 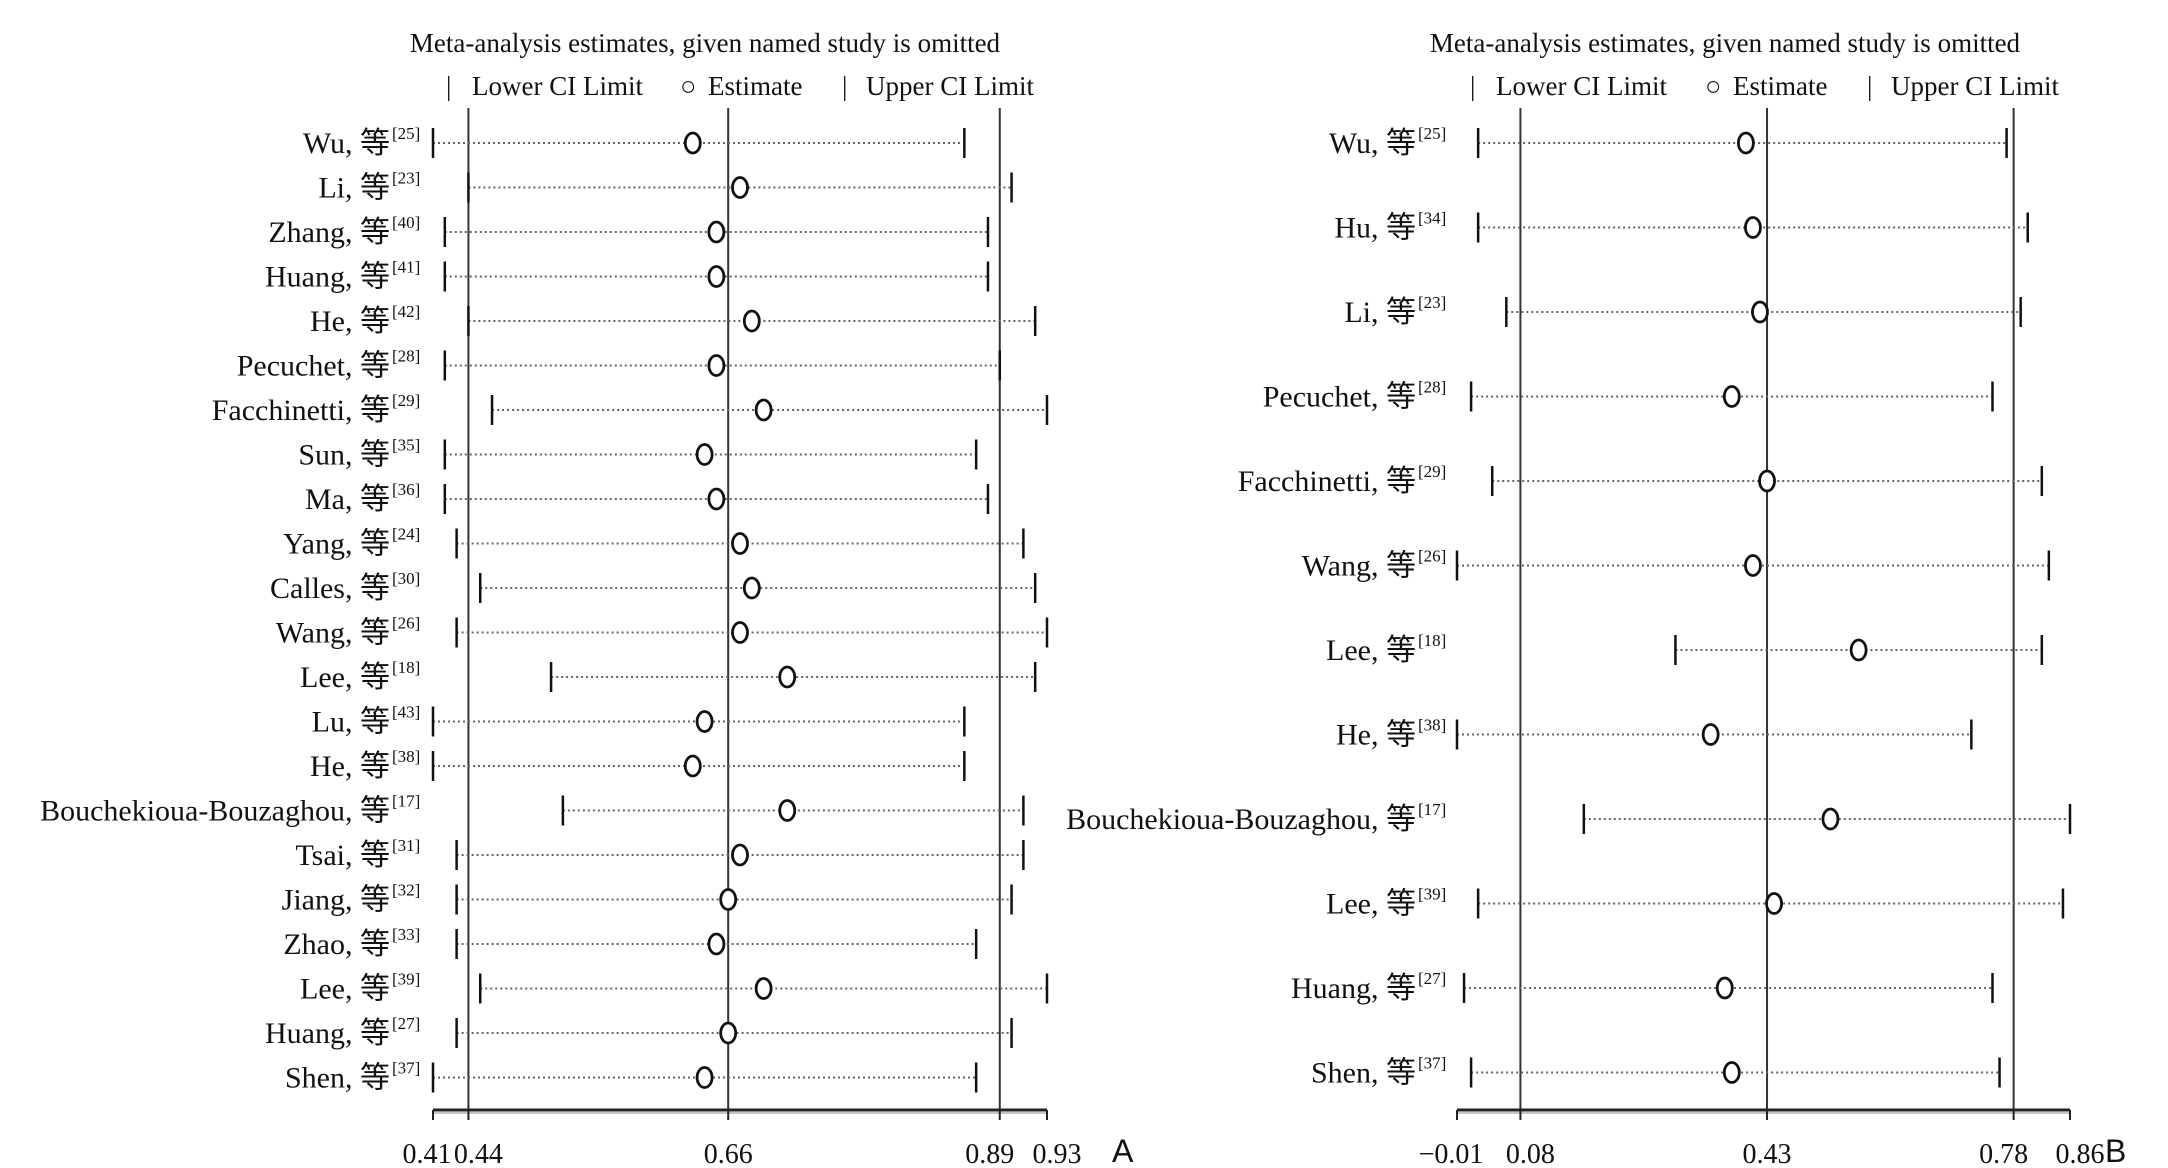 I want to click on study-reference: [27], so click(x=1432, y=978).